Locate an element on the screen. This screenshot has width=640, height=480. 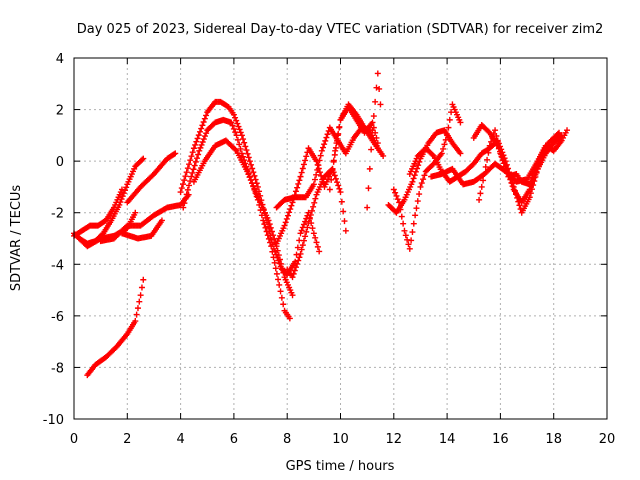
y-tick-label: -8 is located at coordinates (57, 368).